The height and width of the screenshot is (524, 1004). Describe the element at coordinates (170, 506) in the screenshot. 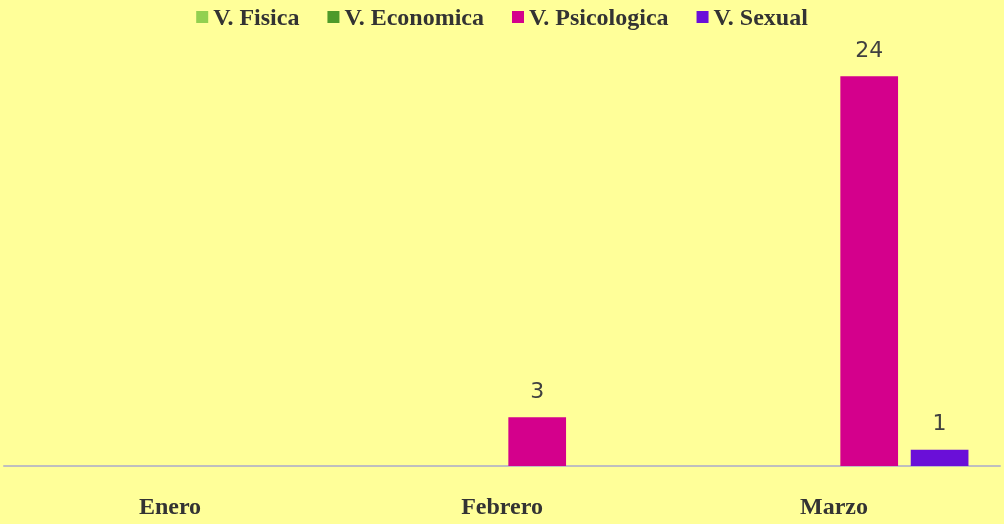

I see `x-tick-label: Enero` at that location.